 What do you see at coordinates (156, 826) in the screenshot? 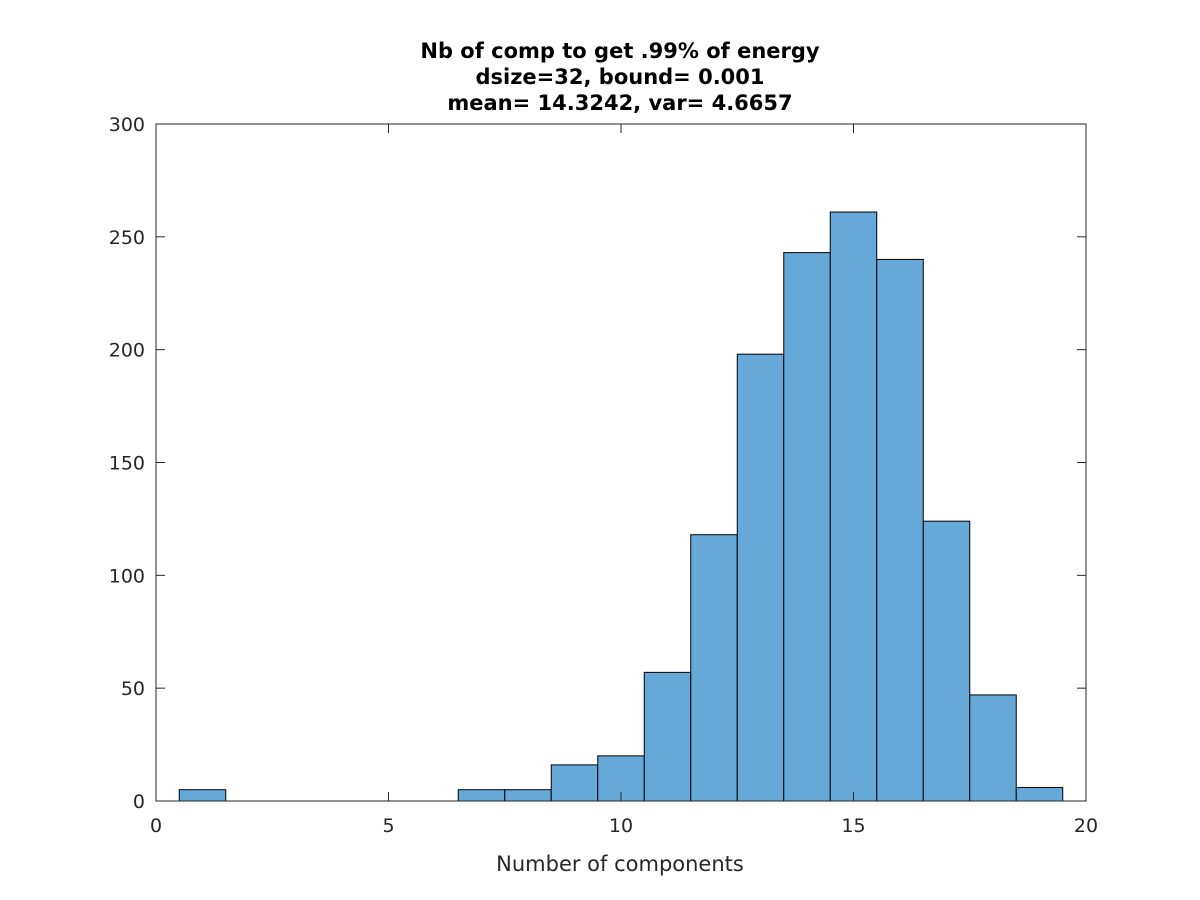
I see `x-tick-label: 0` at bounding box center [156, 826].